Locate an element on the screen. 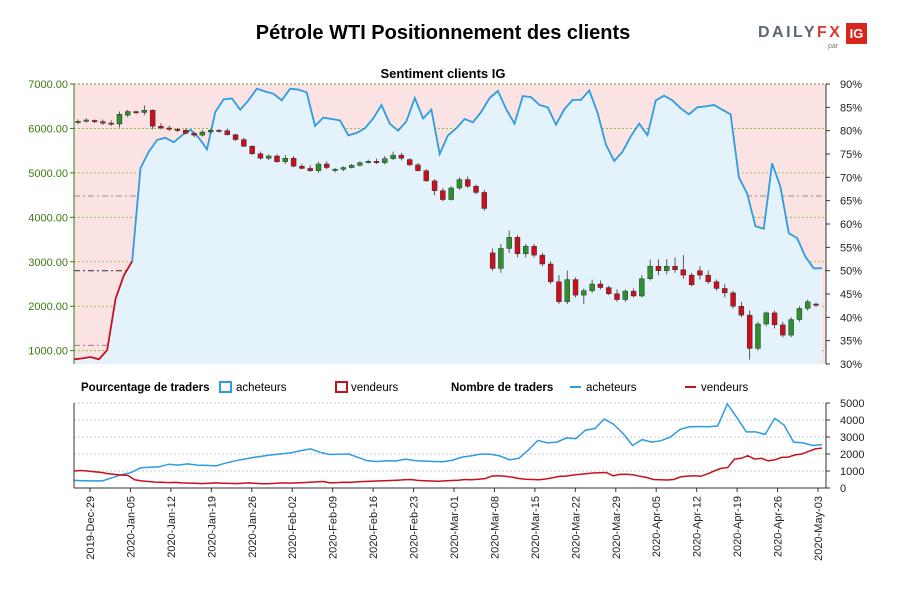  date-tick-label: 2020-Mar-08 is located at coordinates (495, 527).